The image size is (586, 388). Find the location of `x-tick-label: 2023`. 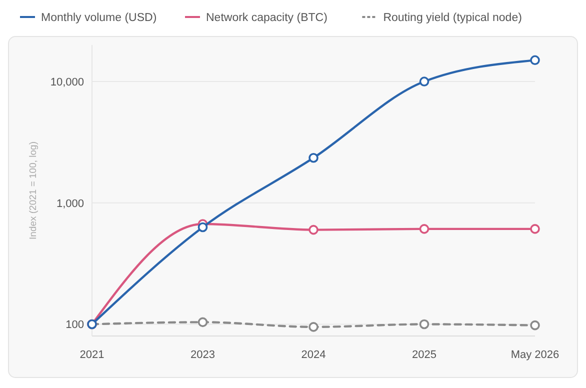

x-tick-label: 2023 is located at coordinates (202, 355).